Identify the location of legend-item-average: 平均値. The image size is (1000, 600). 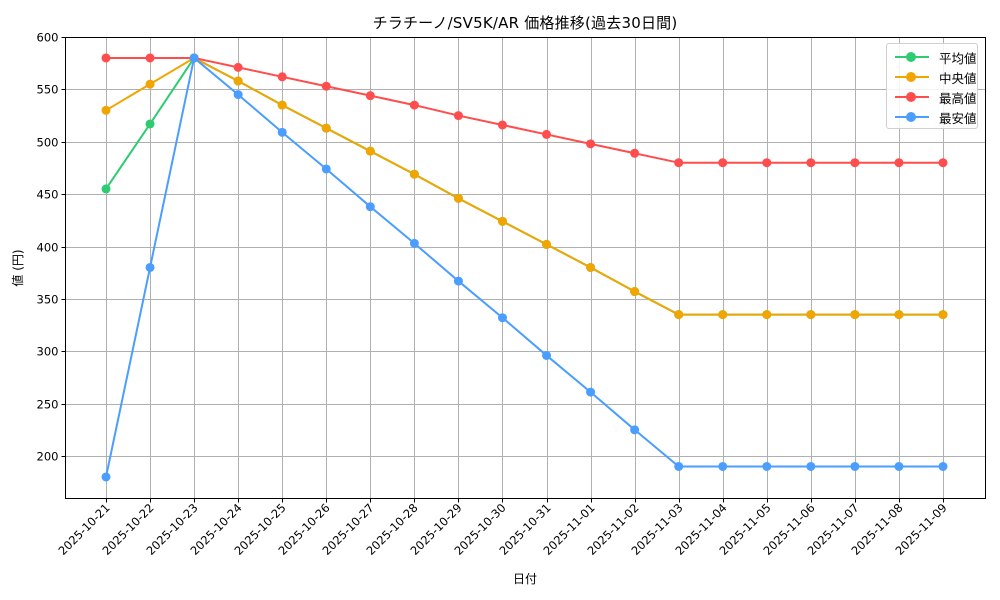
(936, 57).